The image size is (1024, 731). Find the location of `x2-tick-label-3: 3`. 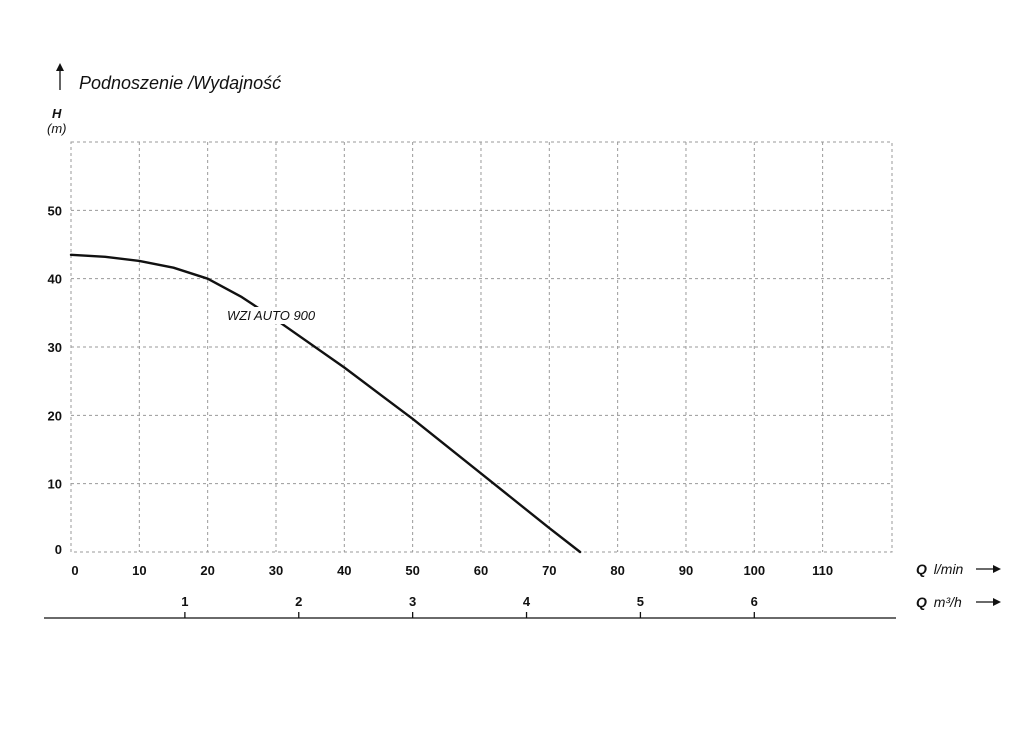

x2-tick-label-3: 3 is located at coordinates (412, 601).